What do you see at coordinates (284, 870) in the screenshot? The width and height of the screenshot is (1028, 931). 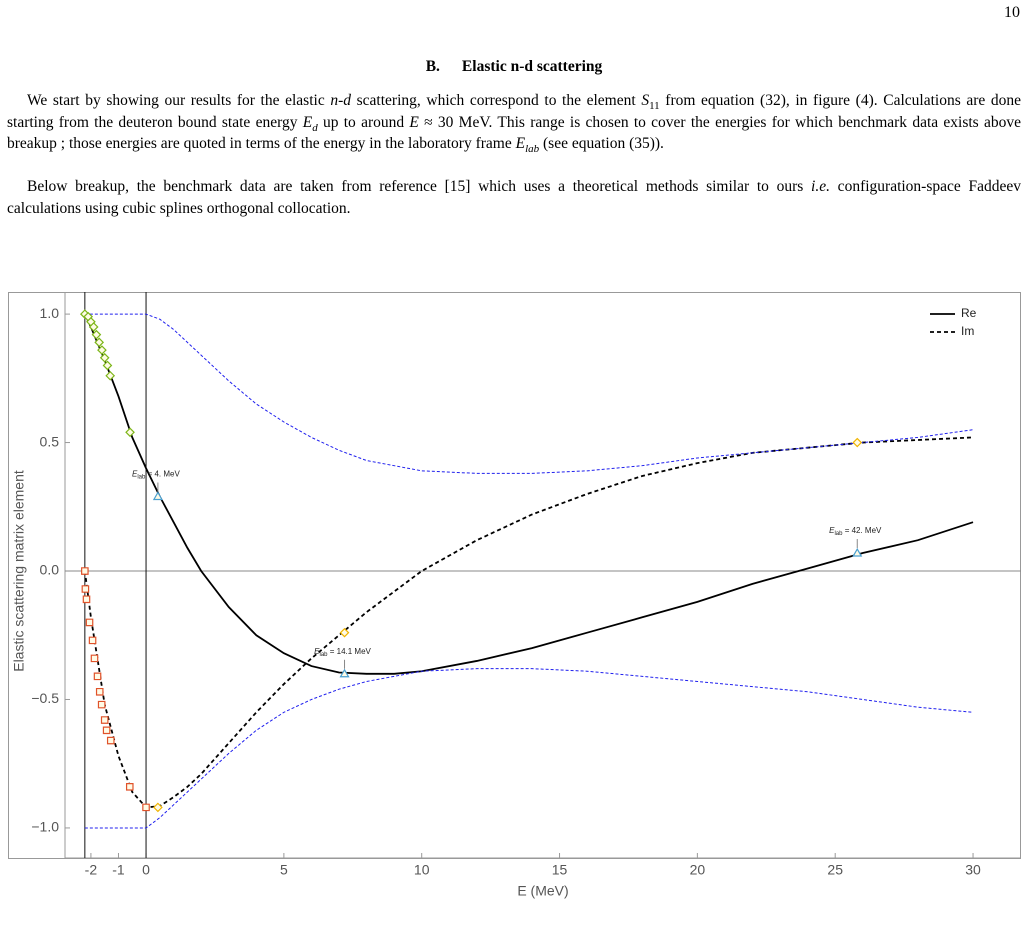 I see `x-tick-label: 5` at bounding box center [284, 870].